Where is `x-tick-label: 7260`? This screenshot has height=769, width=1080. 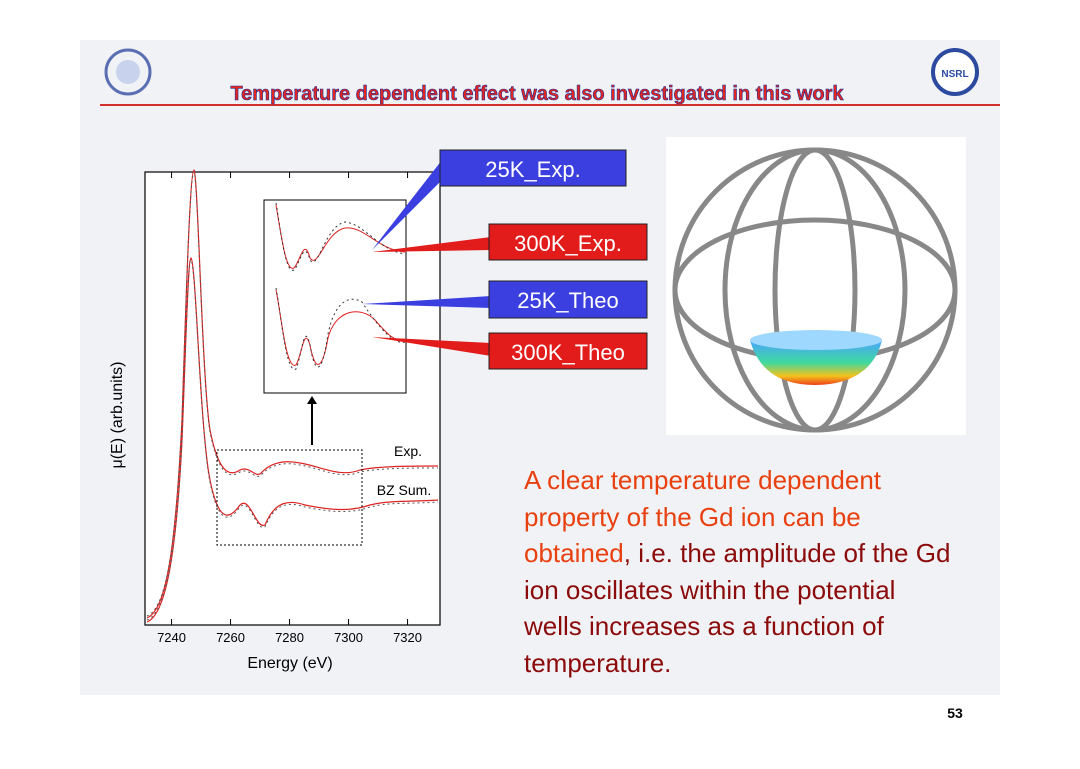 x-tick-label: 7260 is located at coordinates (230, 637).